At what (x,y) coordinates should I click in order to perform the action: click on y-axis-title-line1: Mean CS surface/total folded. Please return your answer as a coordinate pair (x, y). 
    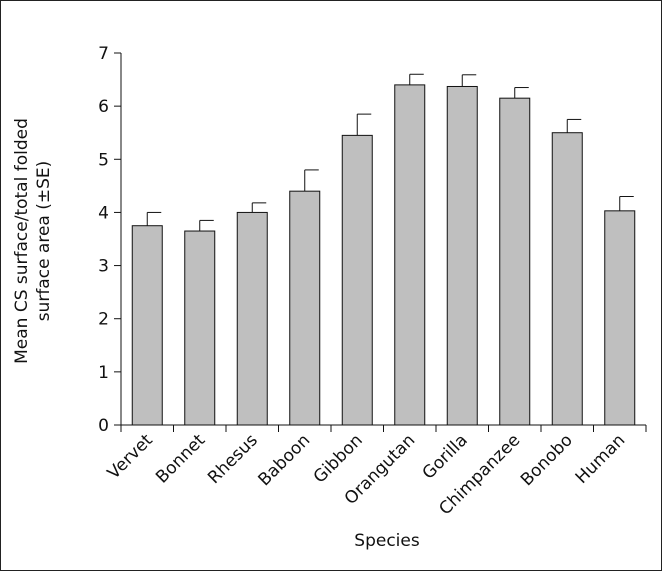
    Looking at the image, I should click on (22, 241).